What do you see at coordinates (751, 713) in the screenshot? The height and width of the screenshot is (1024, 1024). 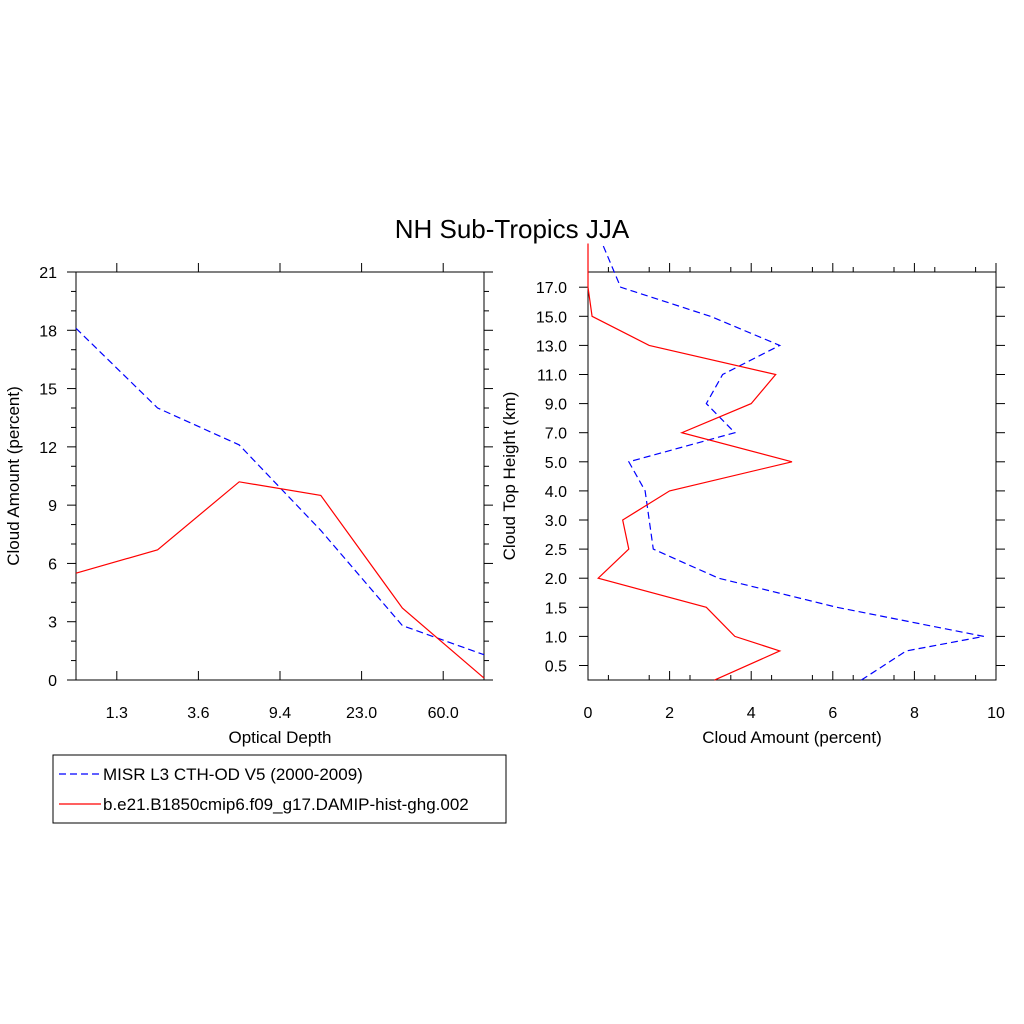 I see `right-x-tick-label: 4` at bounding box center [751, 713].